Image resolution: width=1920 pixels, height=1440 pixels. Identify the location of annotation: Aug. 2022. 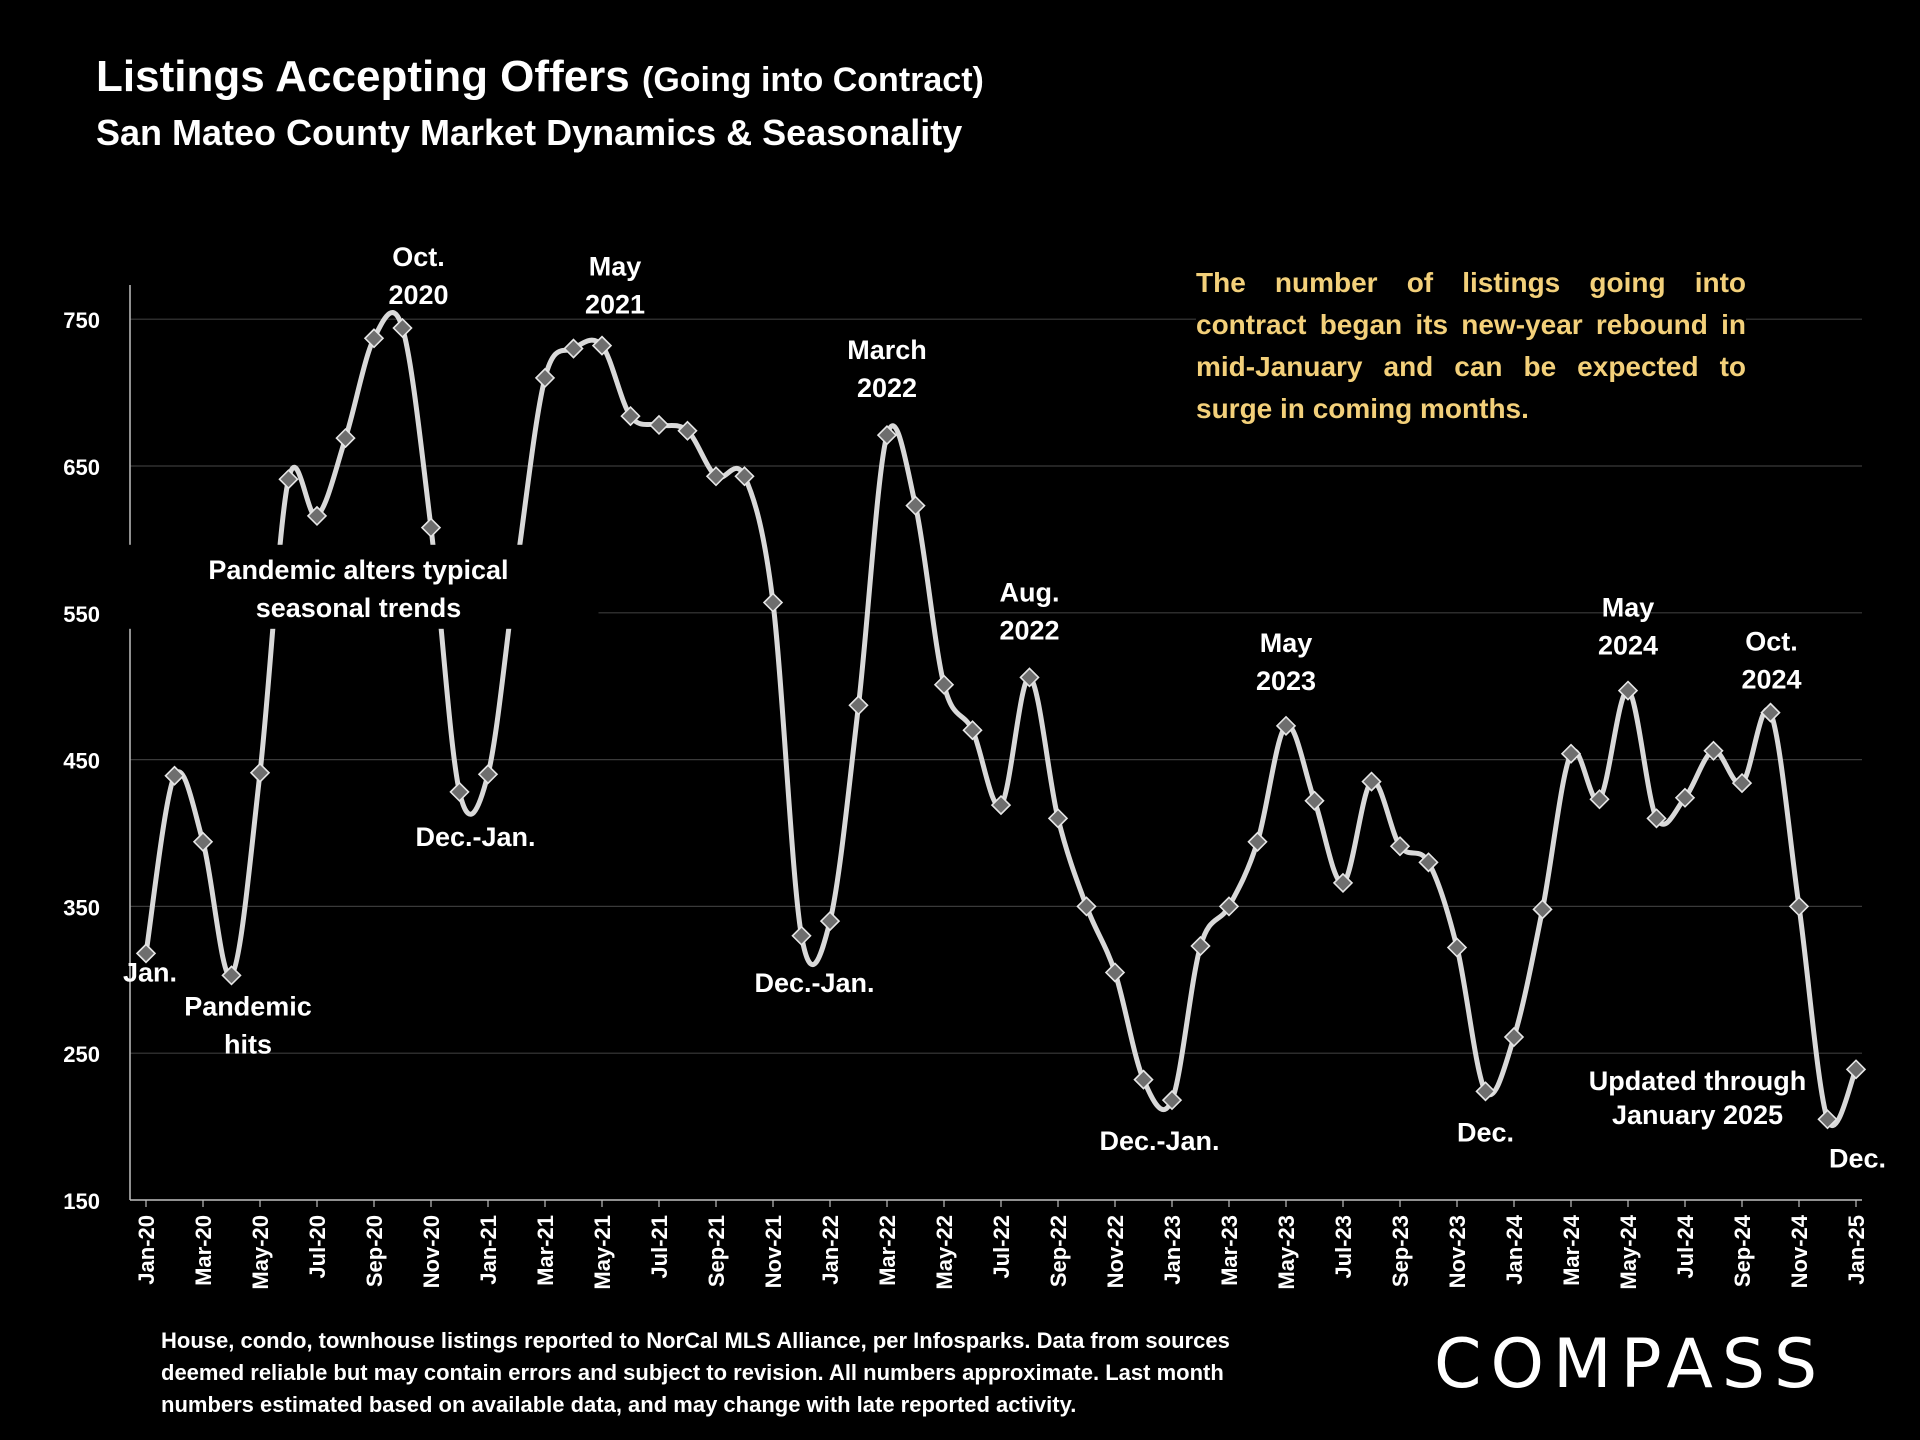
(1029, 611).